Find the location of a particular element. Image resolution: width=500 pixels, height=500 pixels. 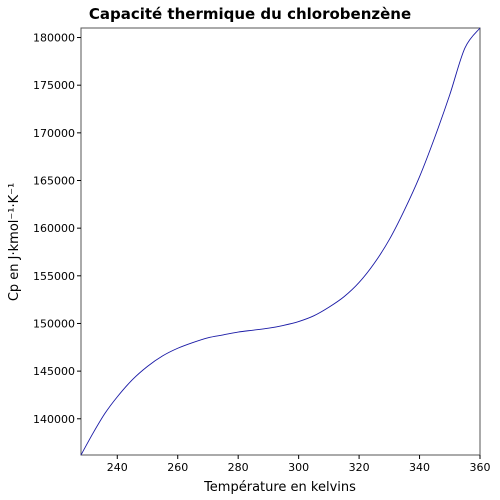

x-tick-label: 300 is located at coordinates (298, 467).